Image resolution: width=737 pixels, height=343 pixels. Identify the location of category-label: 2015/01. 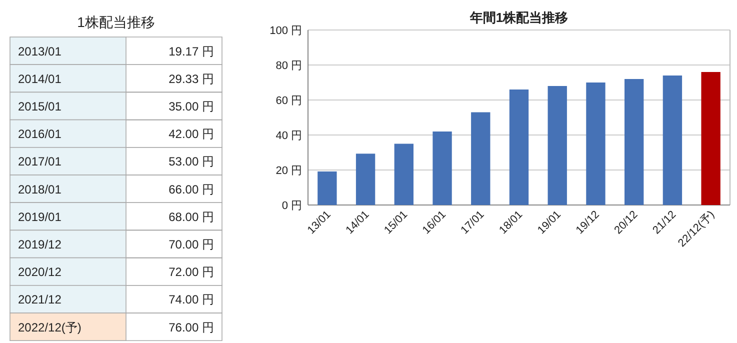
(40, 107).